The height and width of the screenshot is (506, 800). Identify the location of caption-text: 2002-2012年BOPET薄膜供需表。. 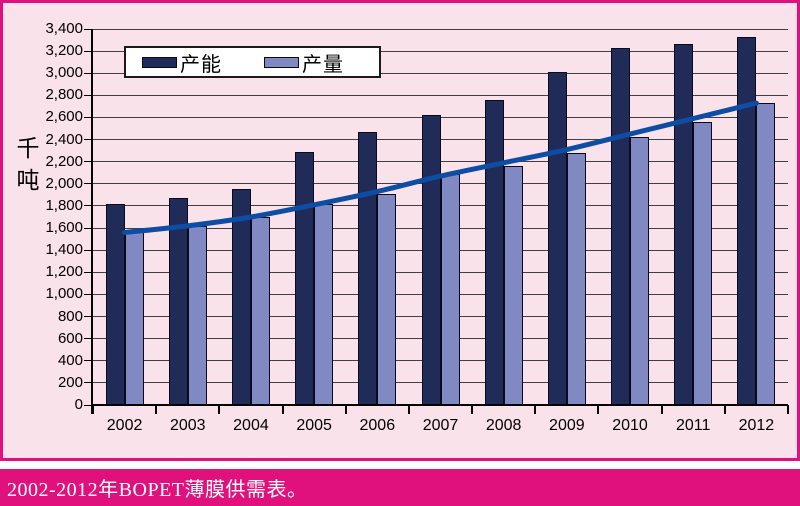
(157, 490).